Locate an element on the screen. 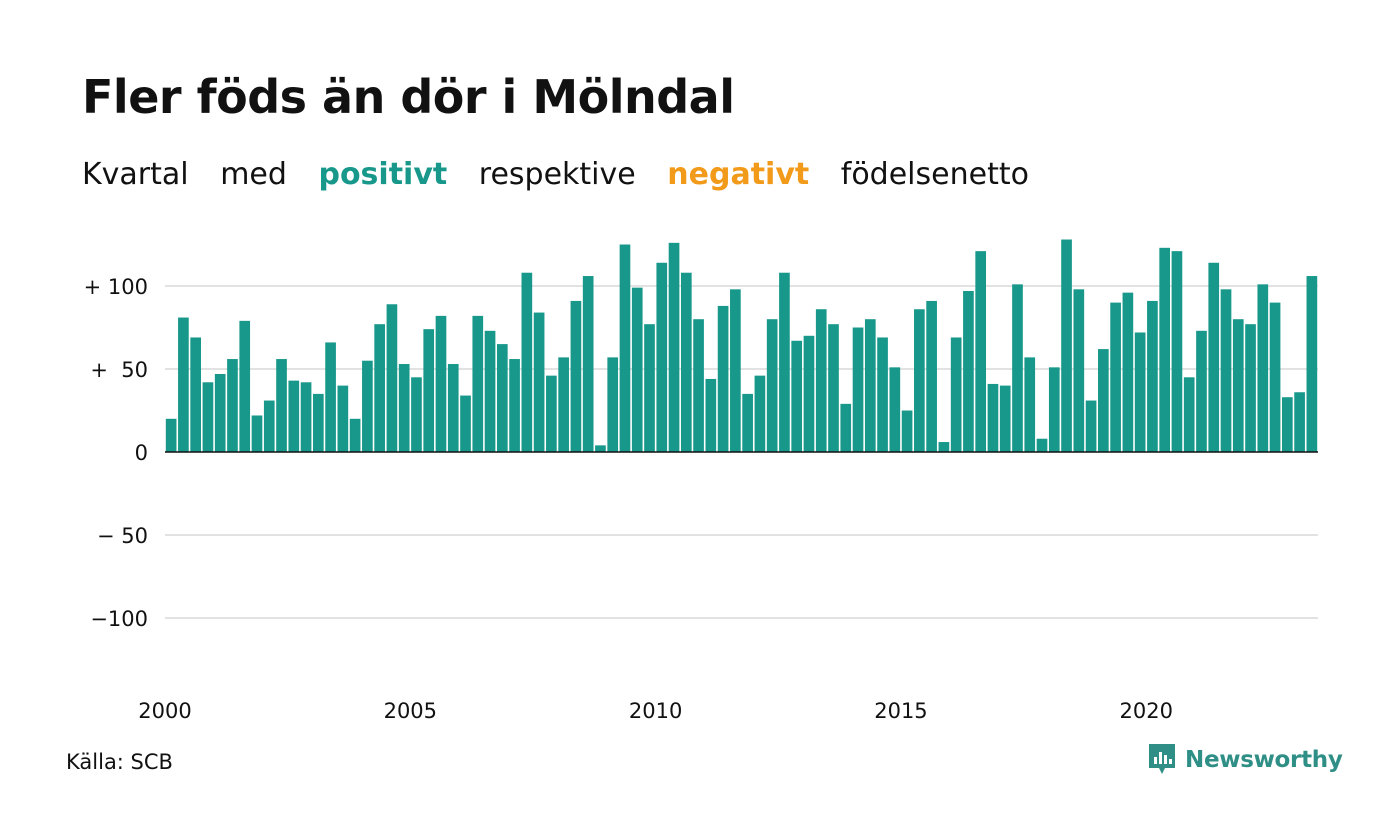 Image resolution: width=1400 pixels, height=840 pixels. y-tick-label: −100 is located at coordinates (119, 619).